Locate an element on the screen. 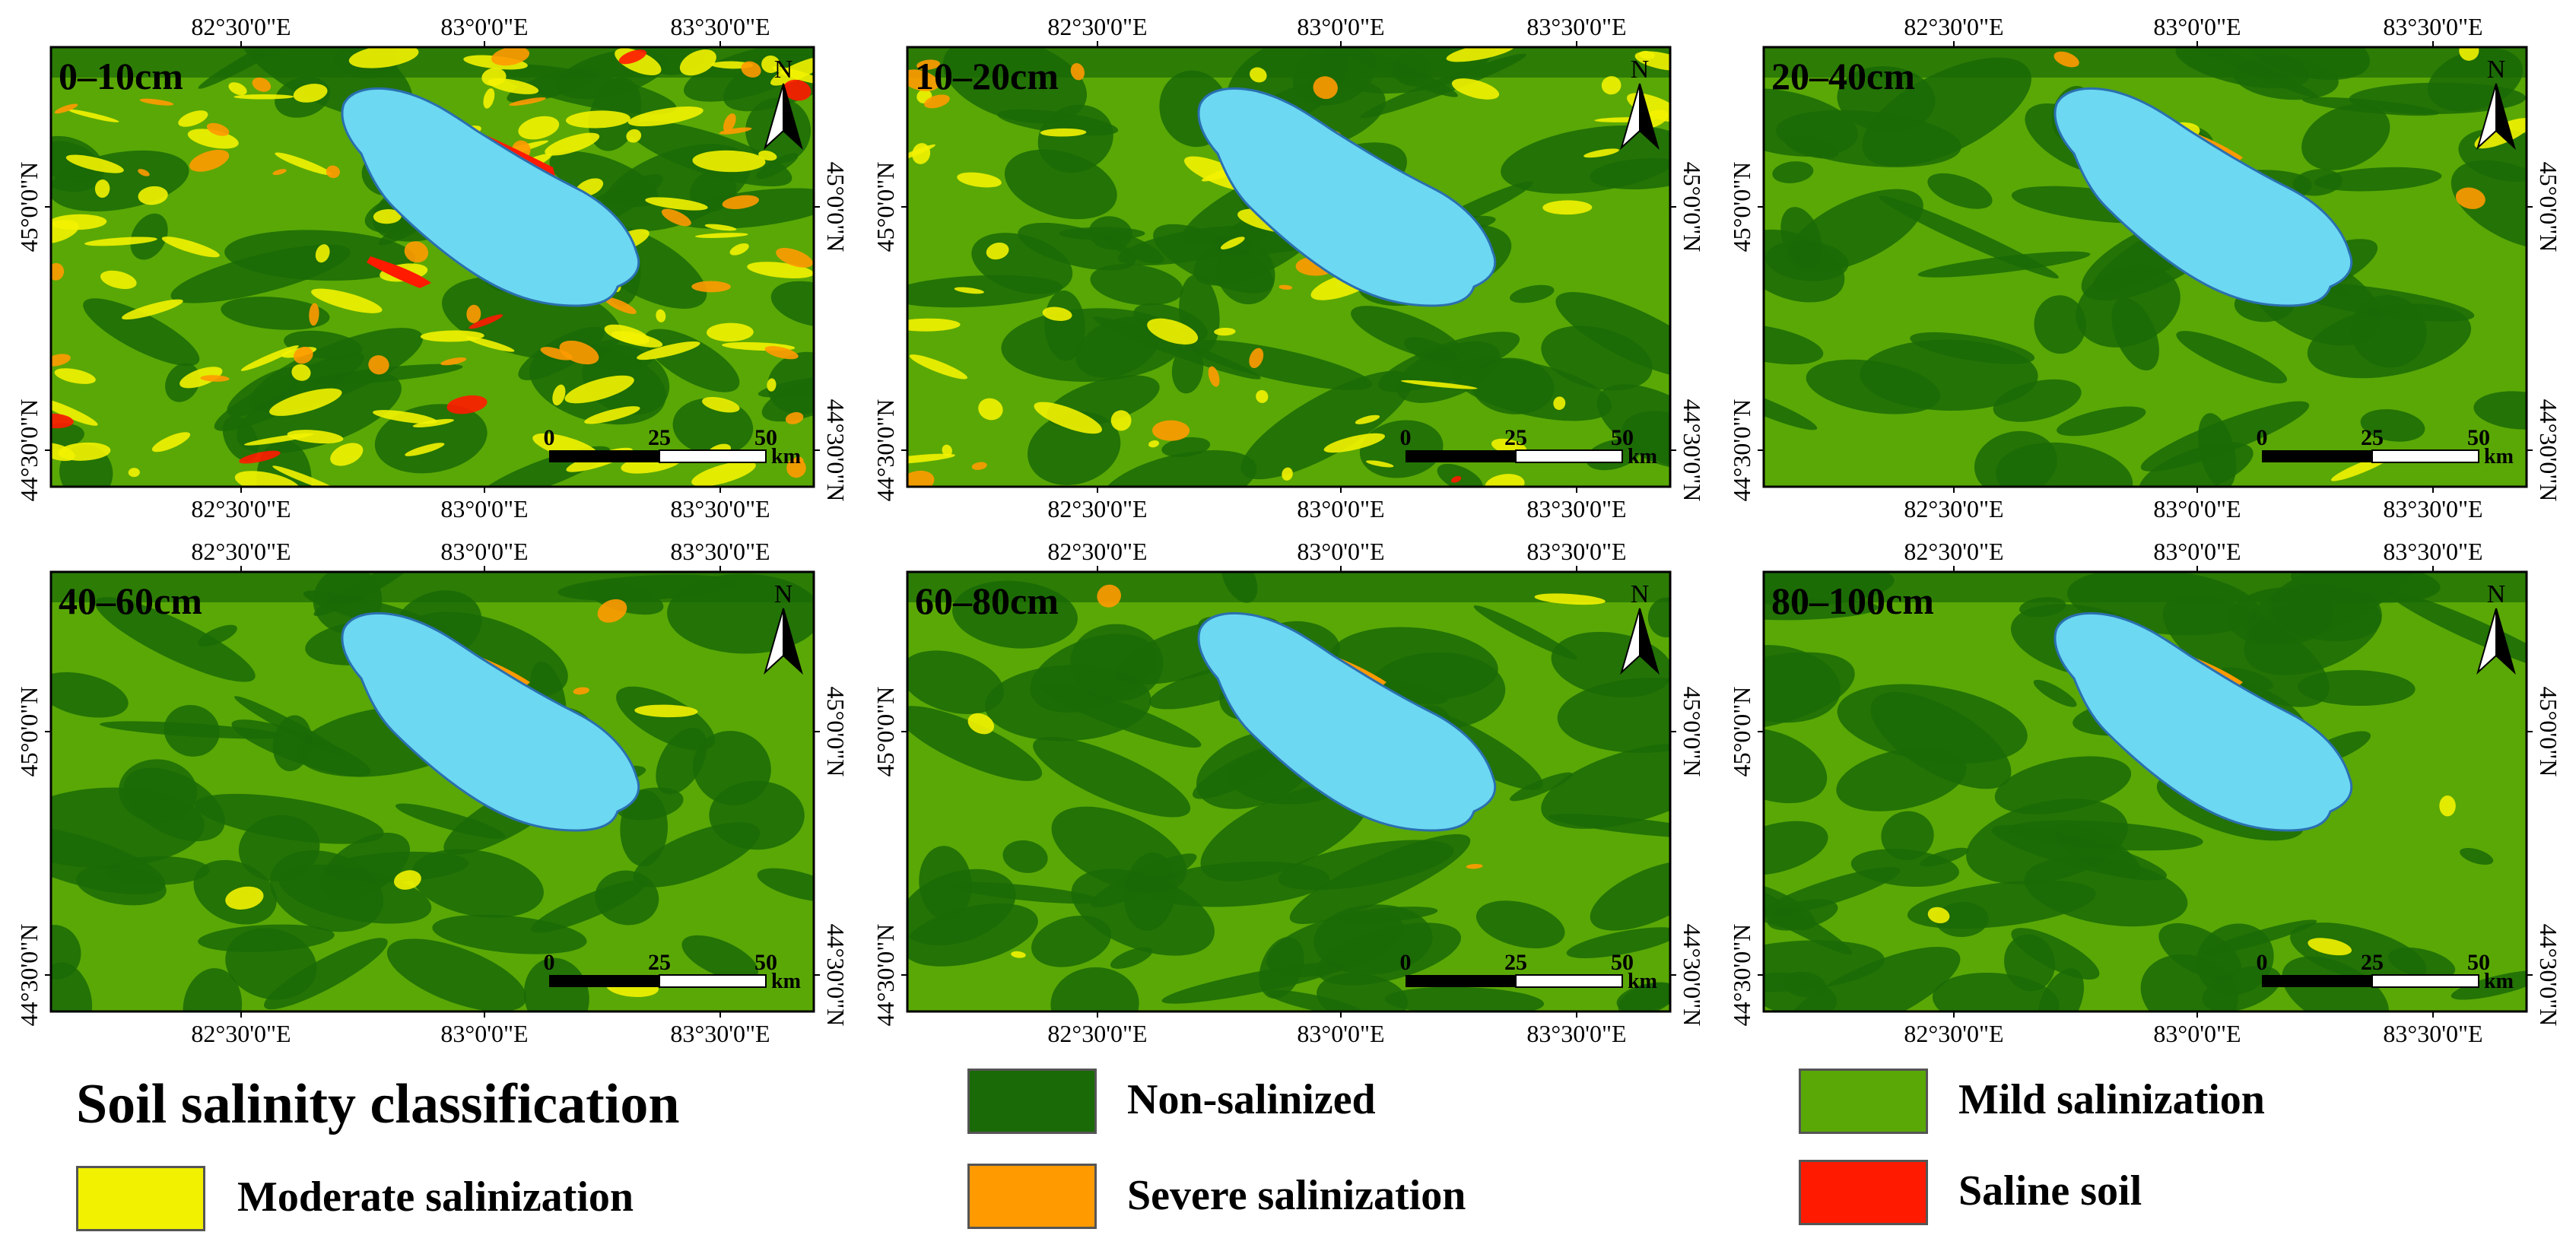  saline-soil-shore is located at coordinates (399, 272).